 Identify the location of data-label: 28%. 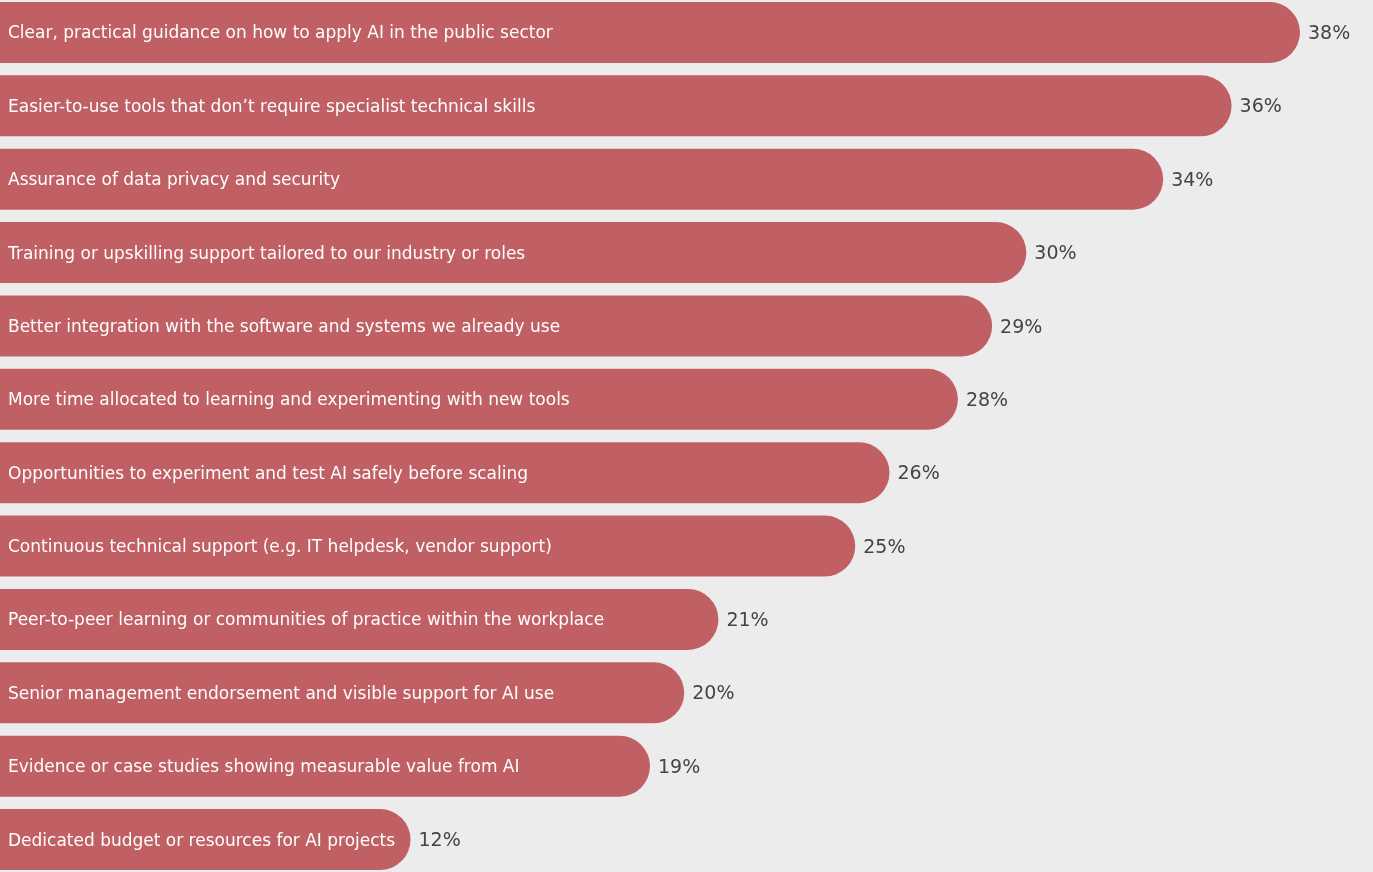
(987, 398).